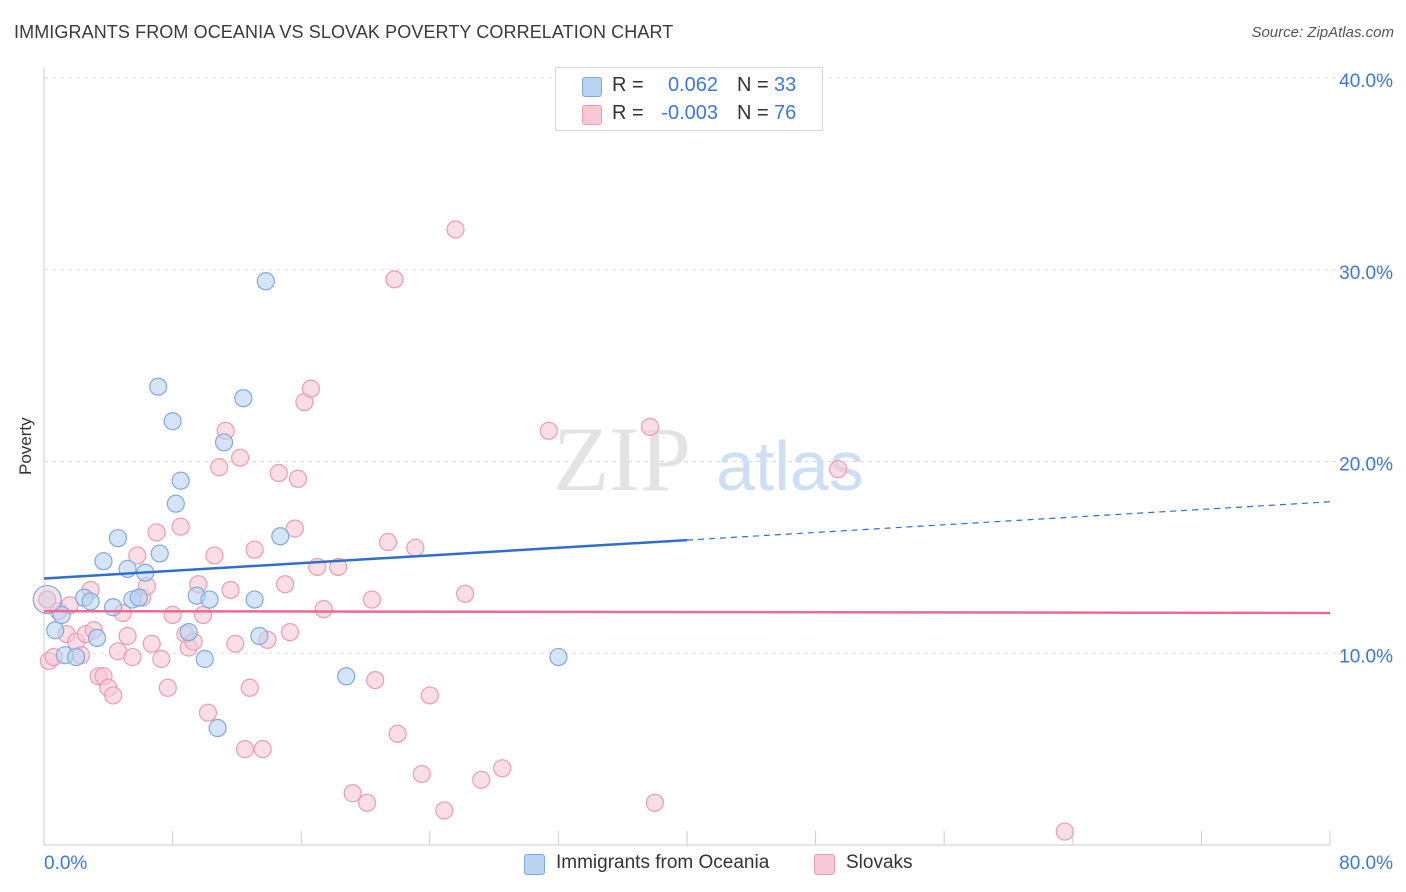  What do you see at coordinates (1008, 521) in the screenshot?
I see `oceania-trend-extension` at bounding box center [1008, 521].